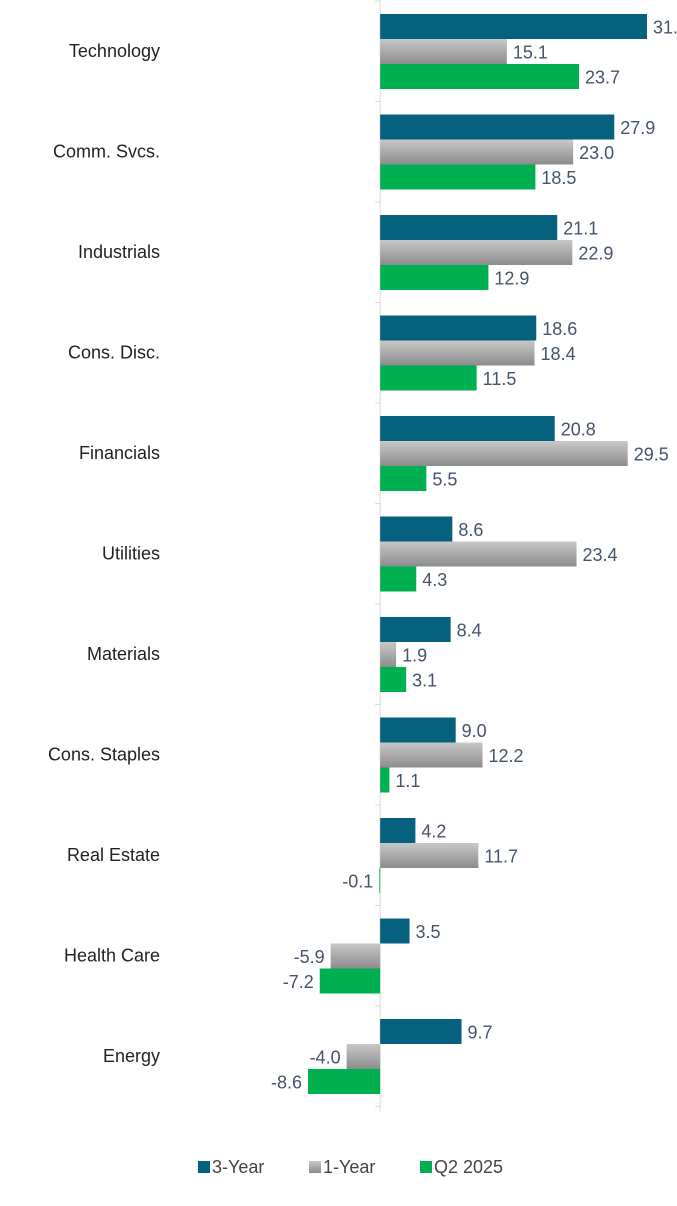 The image size is (677, 1206). What do you see at coordinates (298, 982) in the screenshot?
I see `value-label: -7.2` at bounding box center [298, 982].